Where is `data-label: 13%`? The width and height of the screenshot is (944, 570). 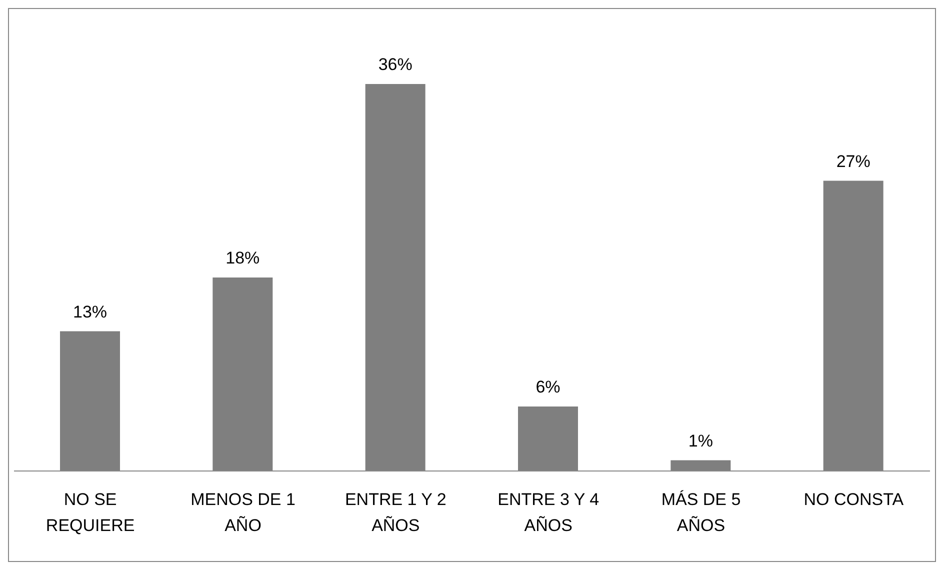
data-label: 13% is located at coordinates (90, 312).